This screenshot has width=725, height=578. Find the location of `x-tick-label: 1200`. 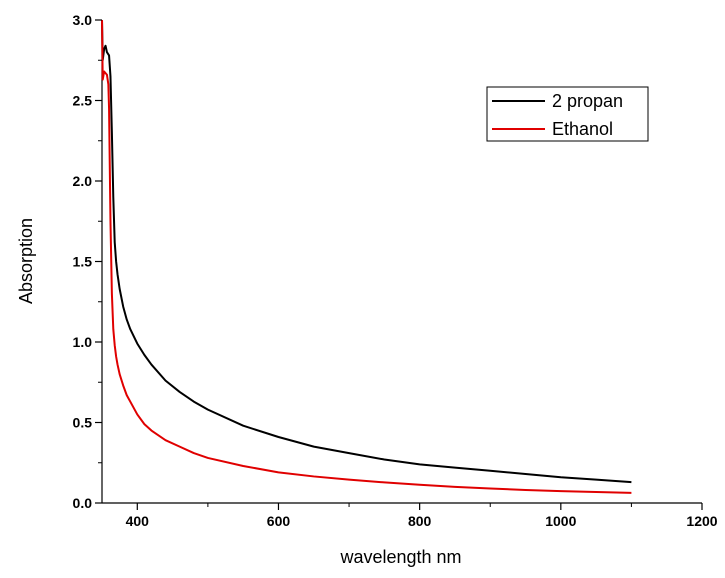

x-tick-label: 1200 is located at coordinates (701, 521).